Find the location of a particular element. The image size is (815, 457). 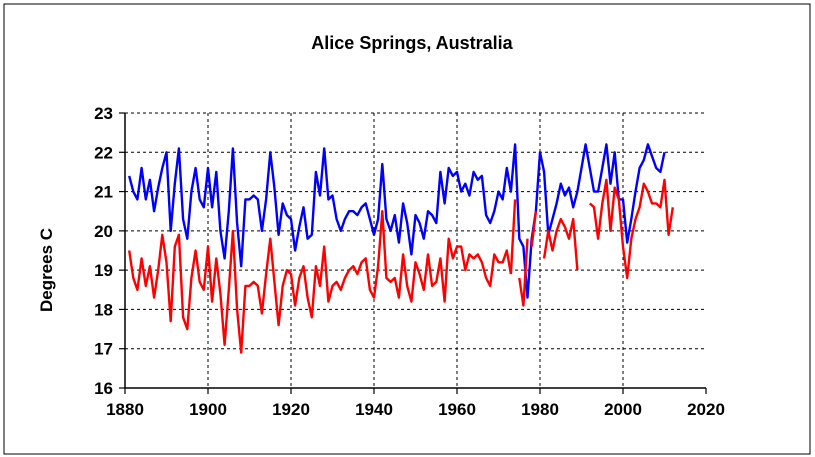

x-tick-label: 2000 is located at coordinates (623, 409).